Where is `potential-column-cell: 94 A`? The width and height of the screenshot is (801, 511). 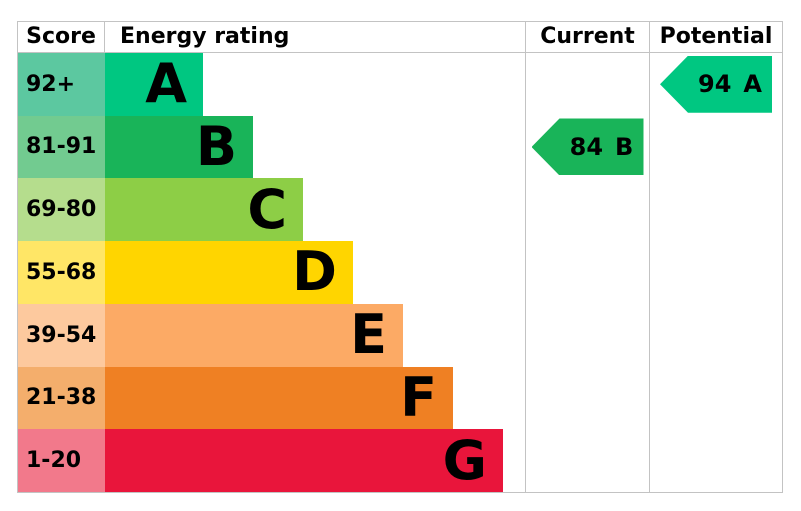
potential-column-cell: 94 A is located at coordinates (715, 84).